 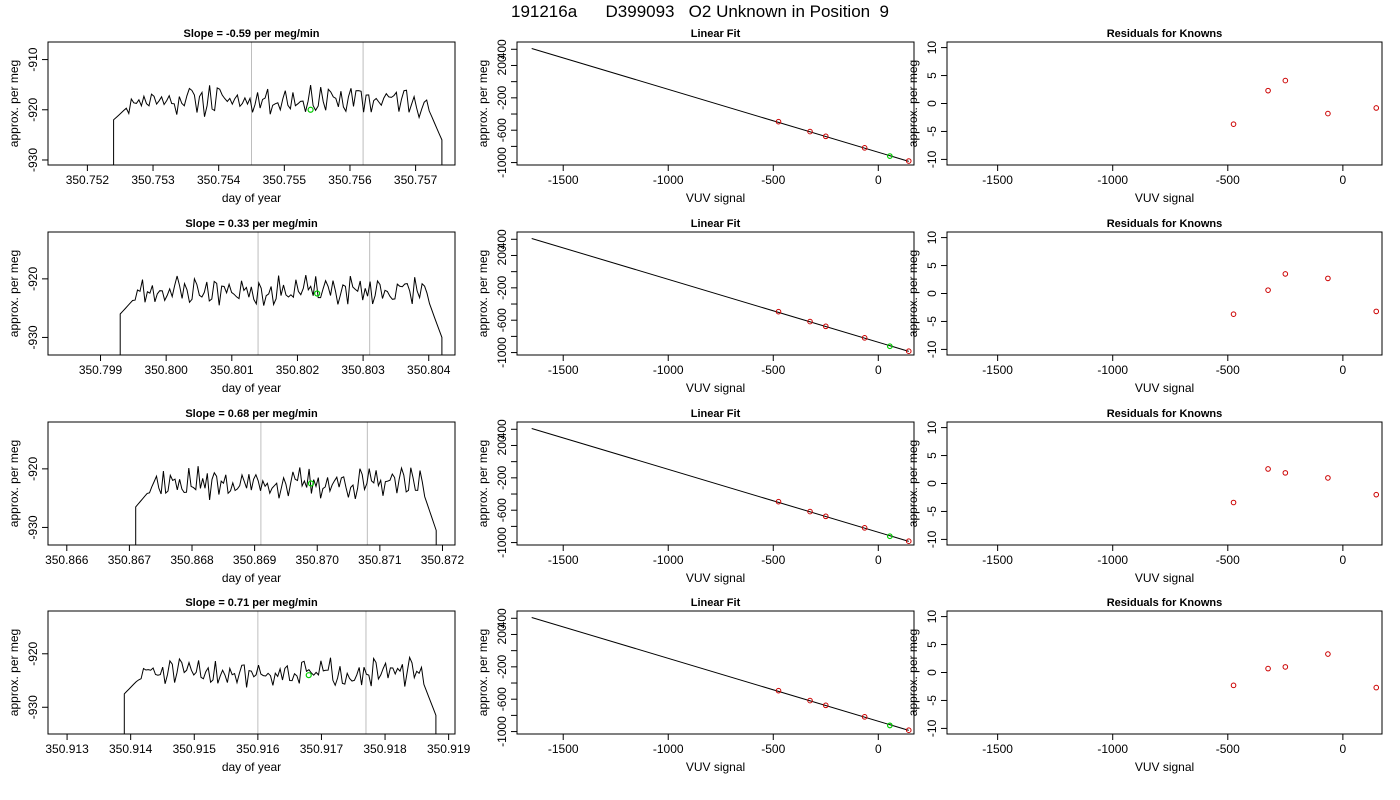 I want to click on x-tick-label: 350.915, so click(x=195, y=749).